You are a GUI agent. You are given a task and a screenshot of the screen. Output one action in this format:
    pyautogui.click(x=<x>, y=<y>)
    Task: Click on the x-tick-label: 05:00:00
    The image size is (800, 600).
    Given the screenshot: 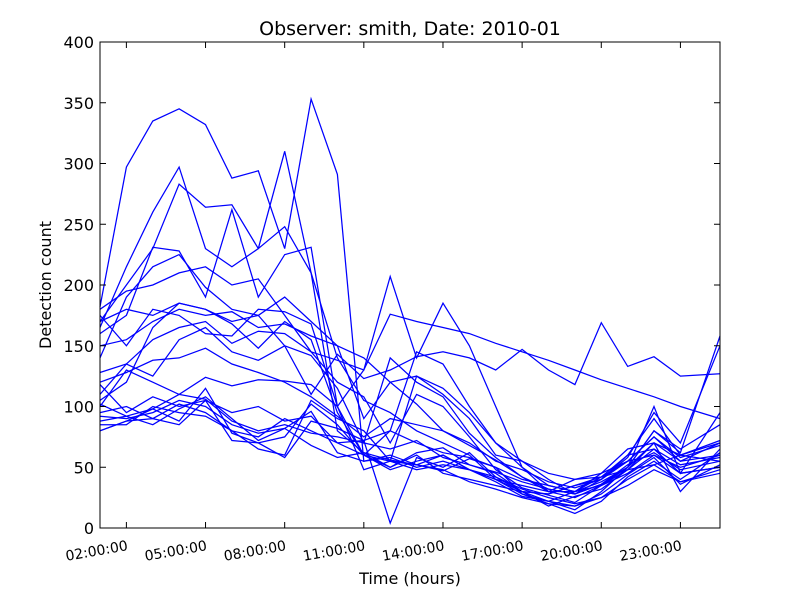 What is the action you would take?
    pyautogui.click(x=176, y=551)
    